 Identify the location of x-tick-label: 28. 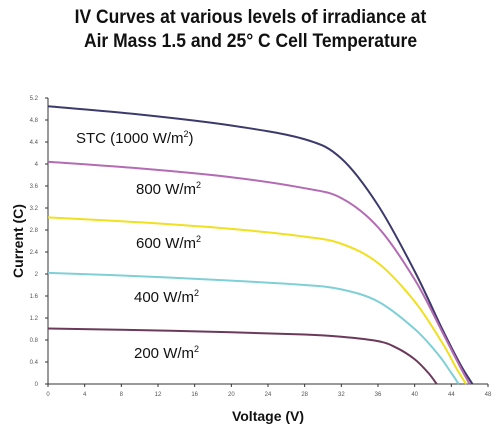
(304, 395).